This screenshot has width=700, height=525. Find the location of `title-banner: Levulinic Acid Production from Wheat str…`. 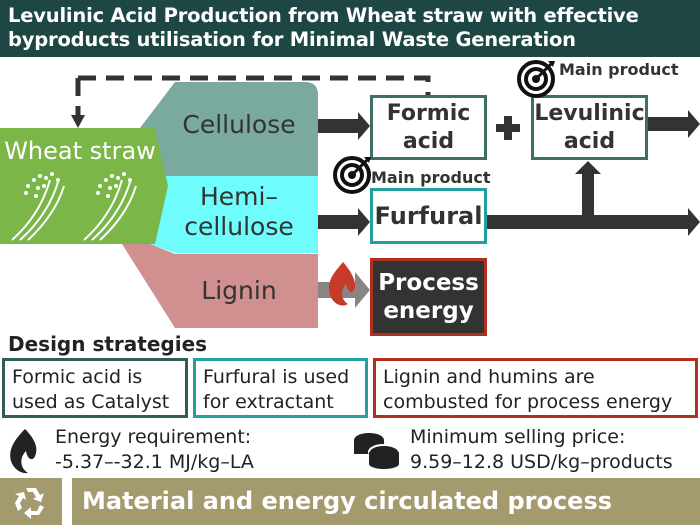

title-banner: Levulinic Acid Production from Wheat str… is located at coordinates (350, 28).